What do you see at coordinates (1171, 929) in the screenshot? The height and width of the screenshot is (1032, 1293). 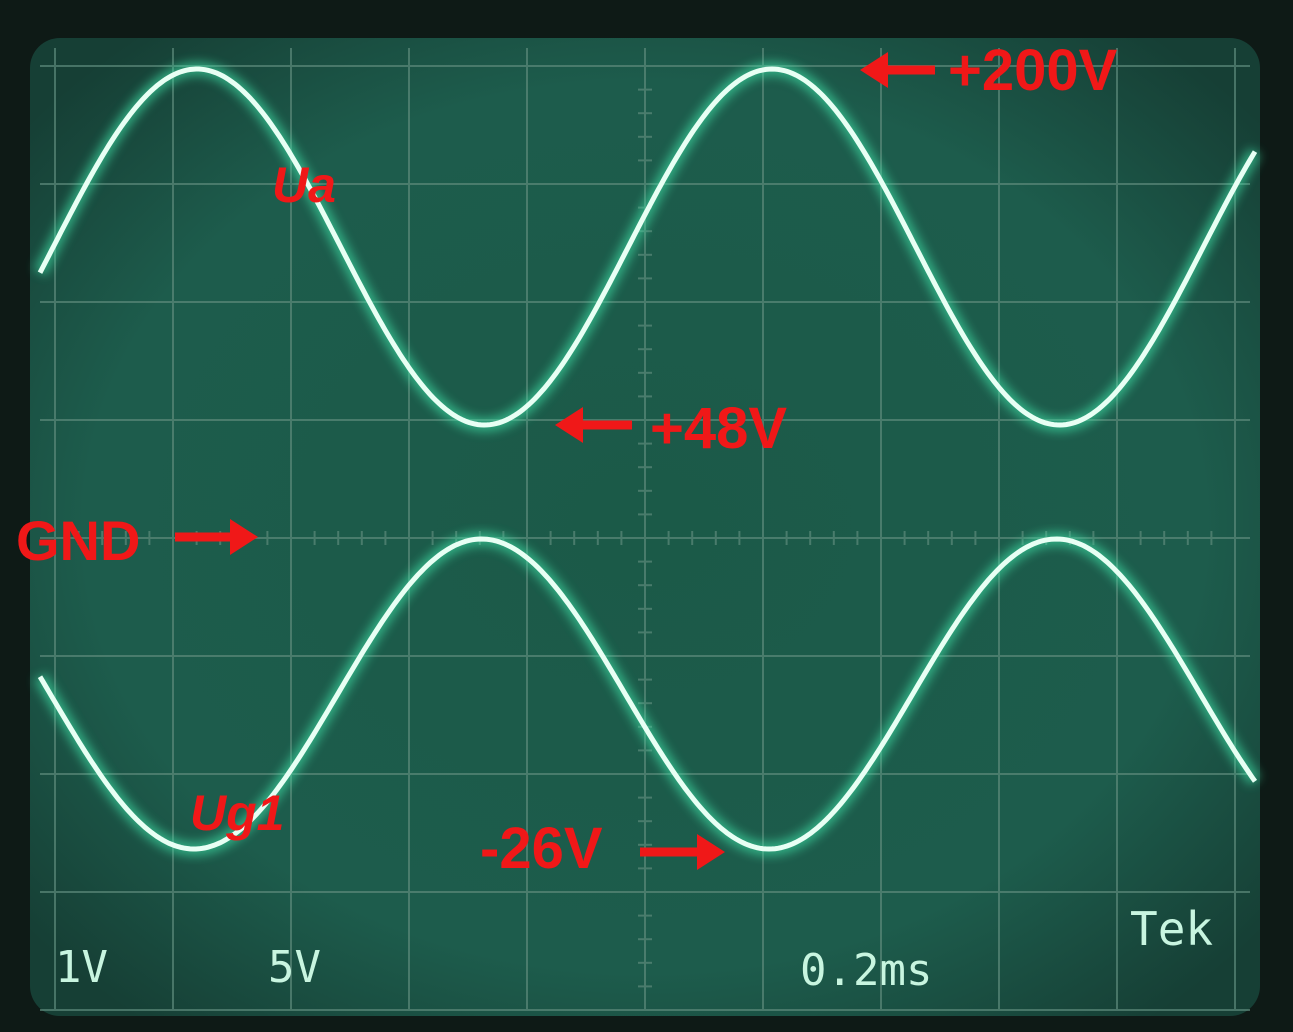 I see `readout: Tek` at bounding box center [1171, 929].